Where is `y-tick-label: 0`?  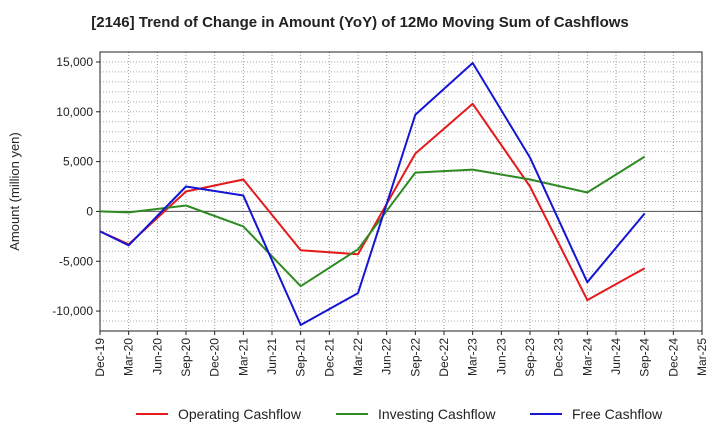 y-tick-label: 0 is located at coordinates (89, 211).